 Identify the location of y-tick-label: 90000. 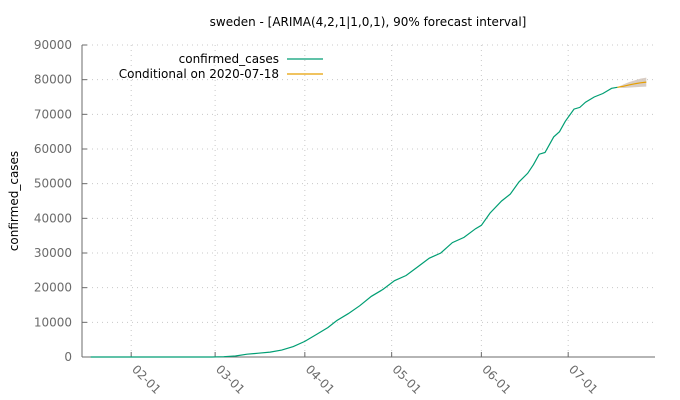
(53, 45).